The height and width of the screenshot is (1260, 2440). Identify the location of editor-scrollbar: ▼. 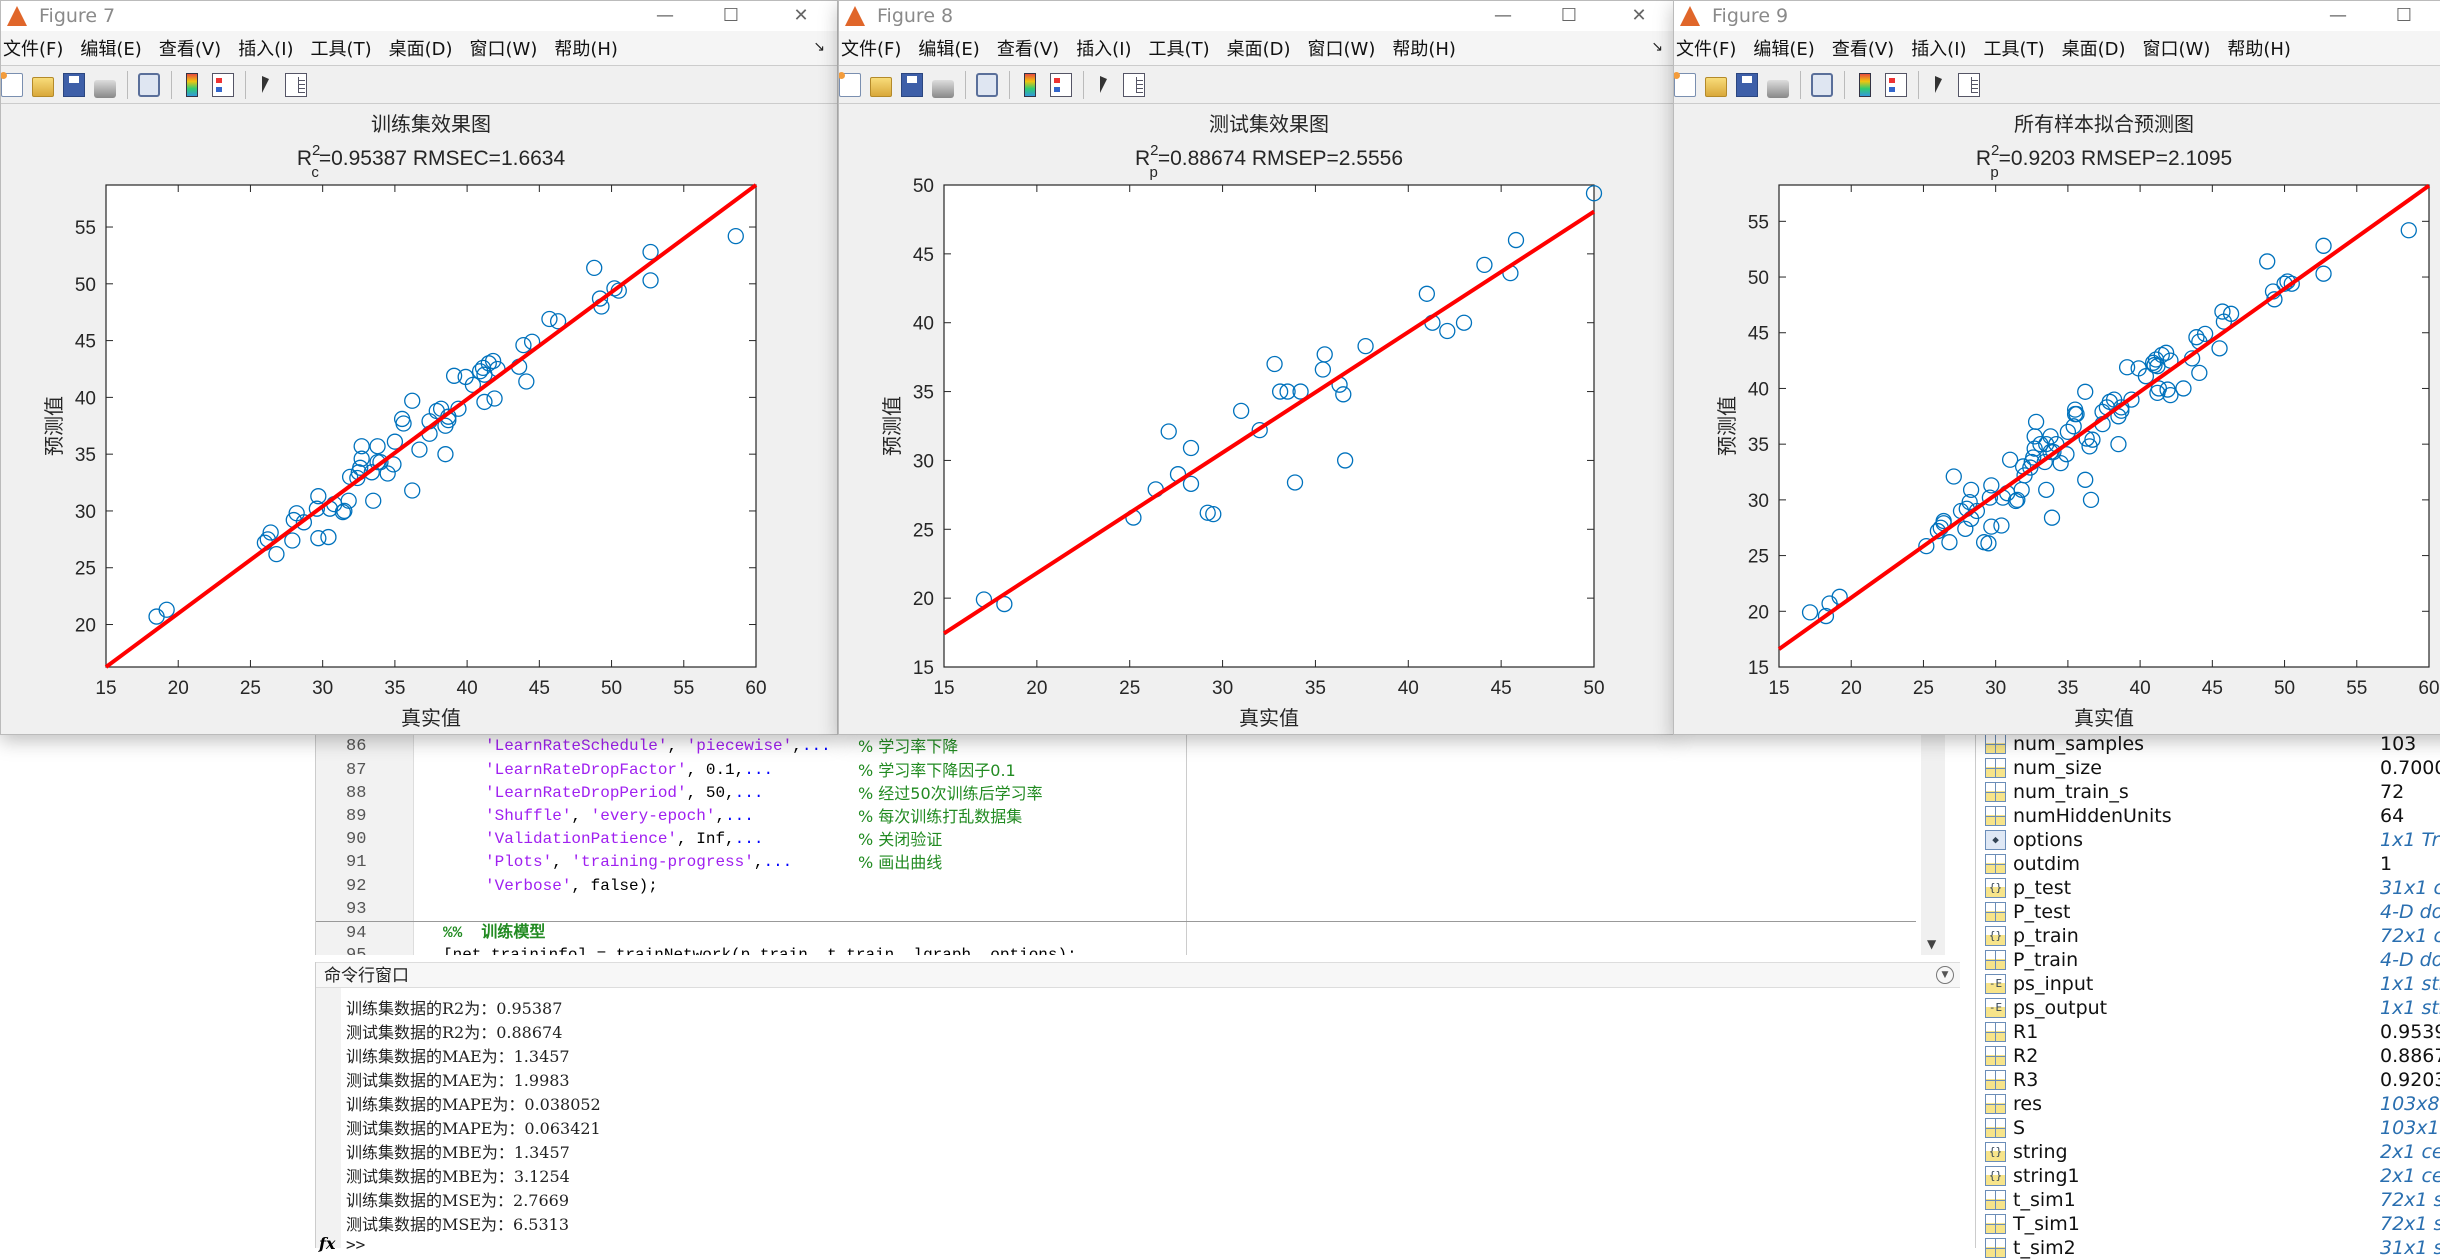
(1933, 845).